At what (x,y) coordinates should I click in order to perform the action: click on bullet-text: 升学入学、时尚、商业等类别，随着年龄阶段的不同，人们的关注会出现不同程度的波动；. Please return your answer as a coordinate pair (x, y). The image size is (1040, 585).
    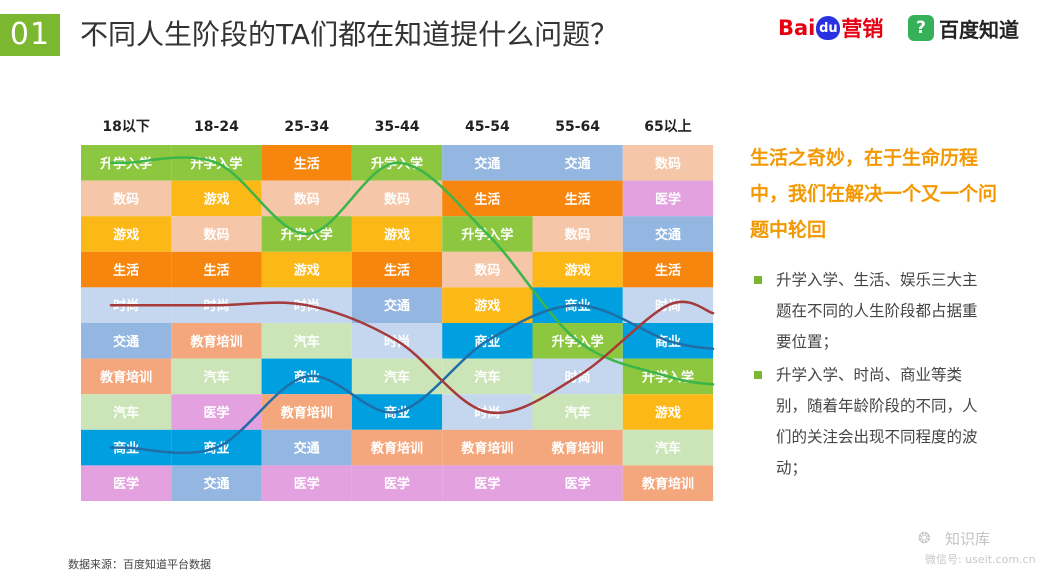
    Looking at the image, I should click on (877, 421).